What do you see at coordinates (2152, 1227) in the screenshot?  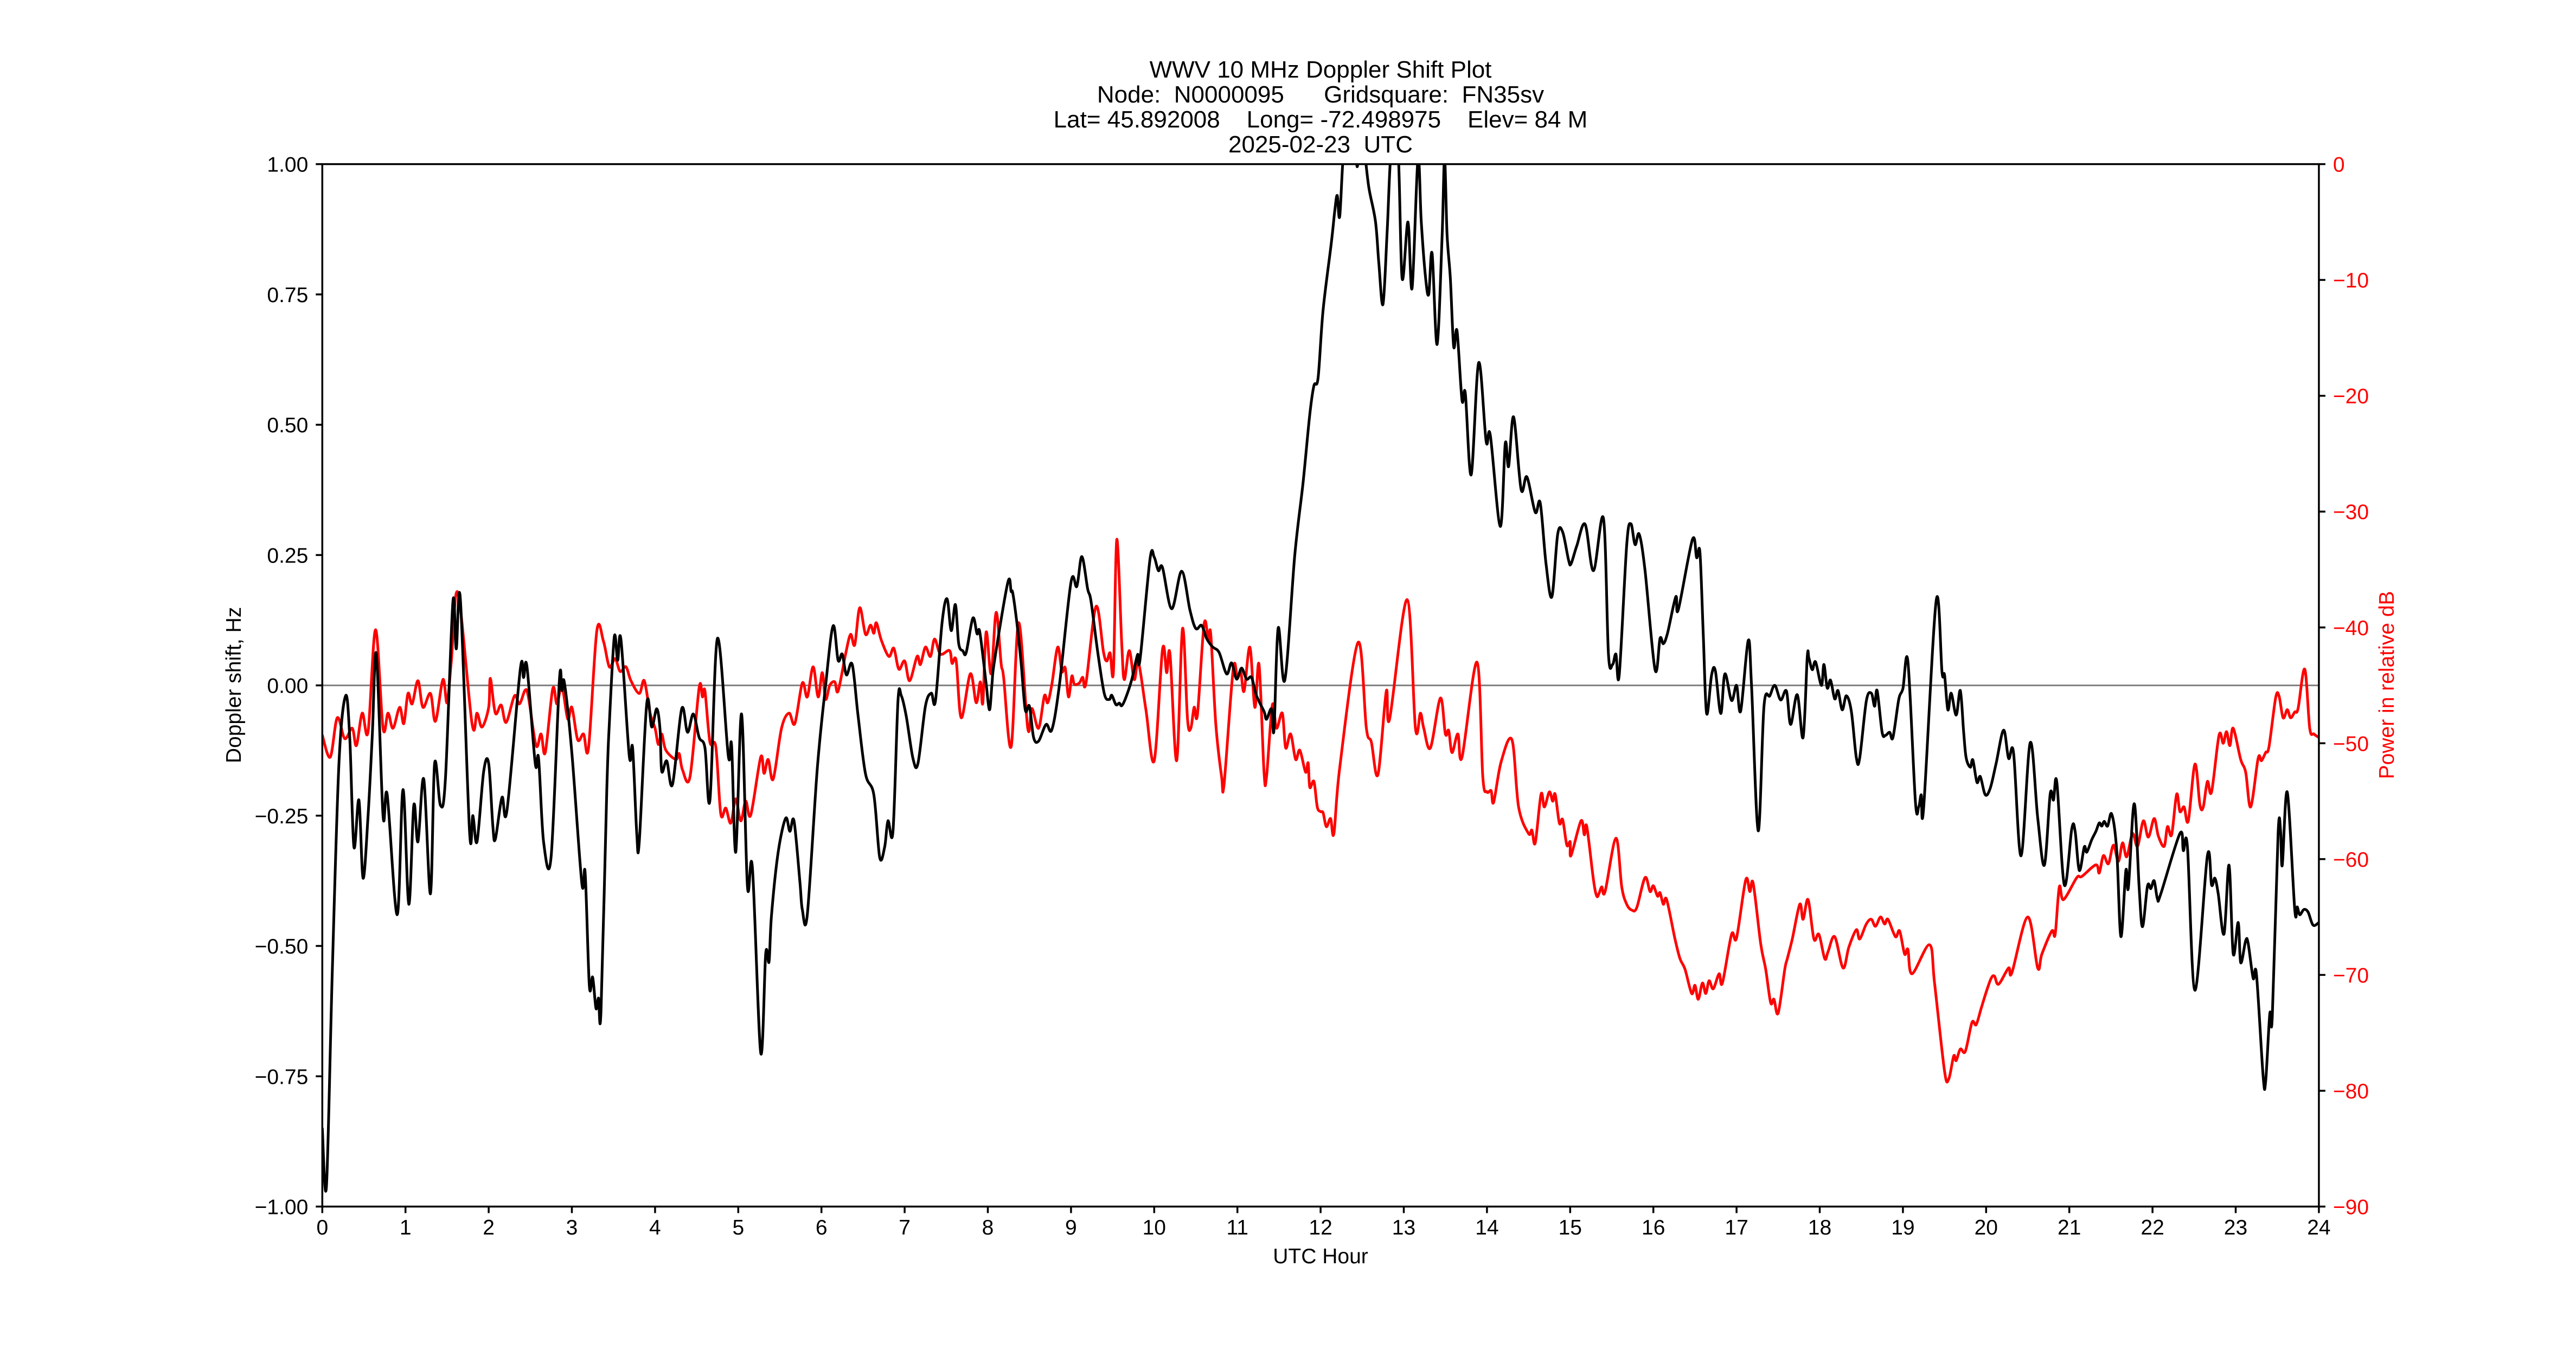 I see `svg-text: 22` at bounding box center [2152, 1227].